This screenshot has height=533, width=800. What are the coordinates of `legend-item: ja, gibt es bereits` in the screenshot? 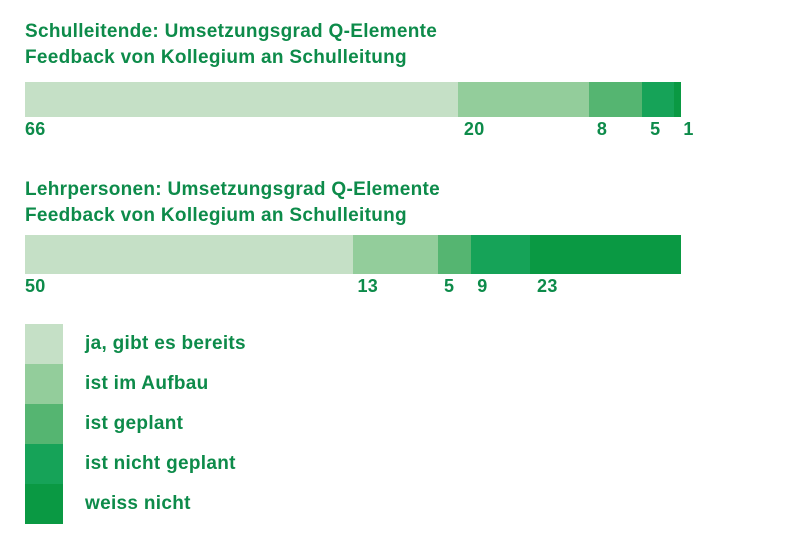 It's located at (135, 344).